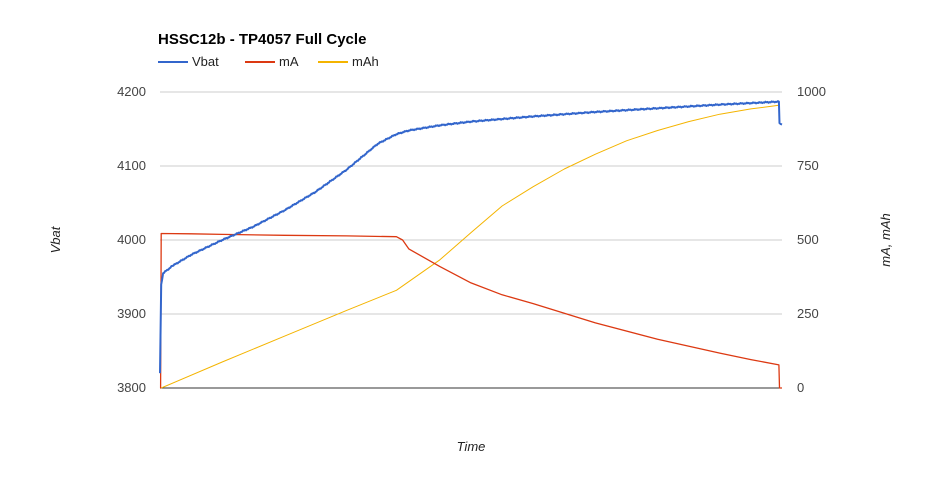  Describe the element at coordinates (268, 61) in the screenshot. I see `legend: Vbat mA mAh` at that location.